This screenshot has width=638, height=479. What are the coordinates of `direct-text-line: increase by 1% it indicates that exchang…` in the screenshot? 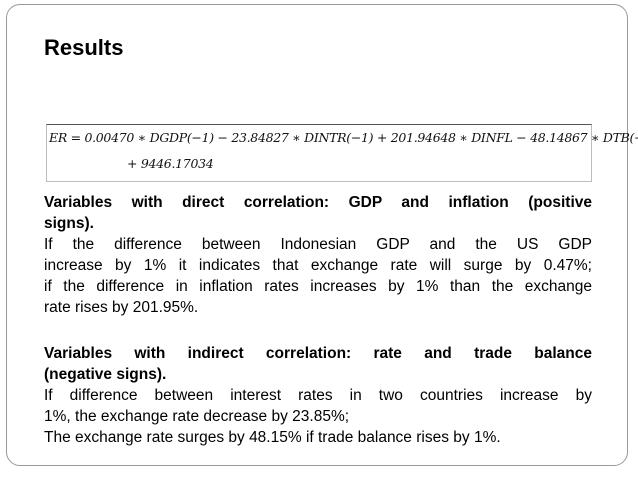 It's located at (318, 265).